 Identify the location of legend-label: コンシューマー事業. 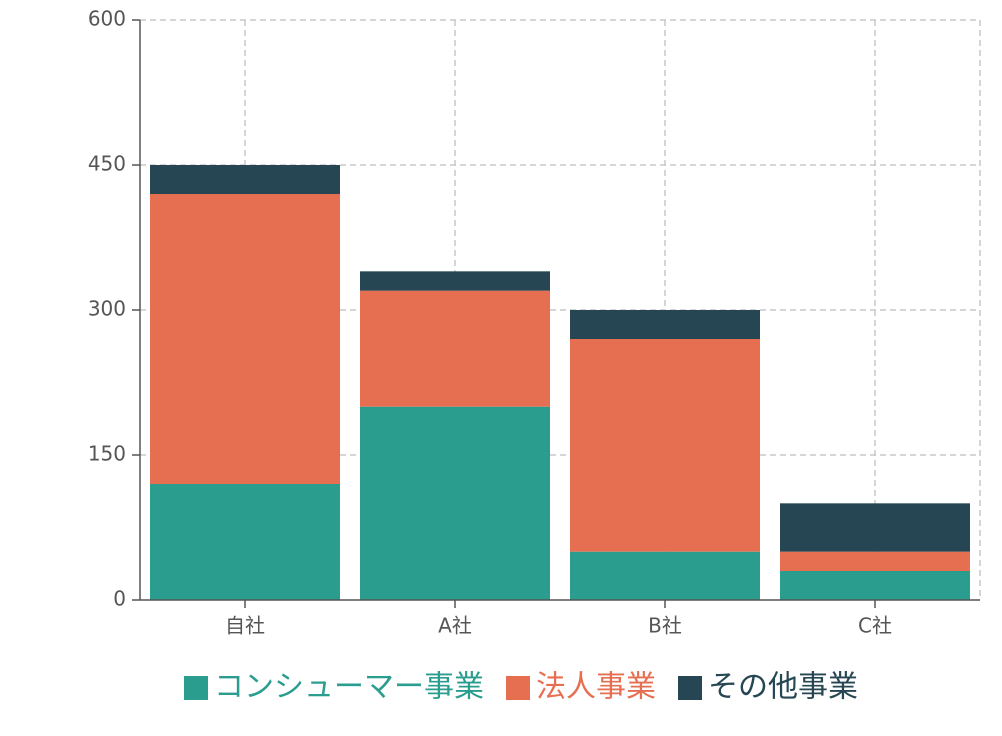
(349, 687).